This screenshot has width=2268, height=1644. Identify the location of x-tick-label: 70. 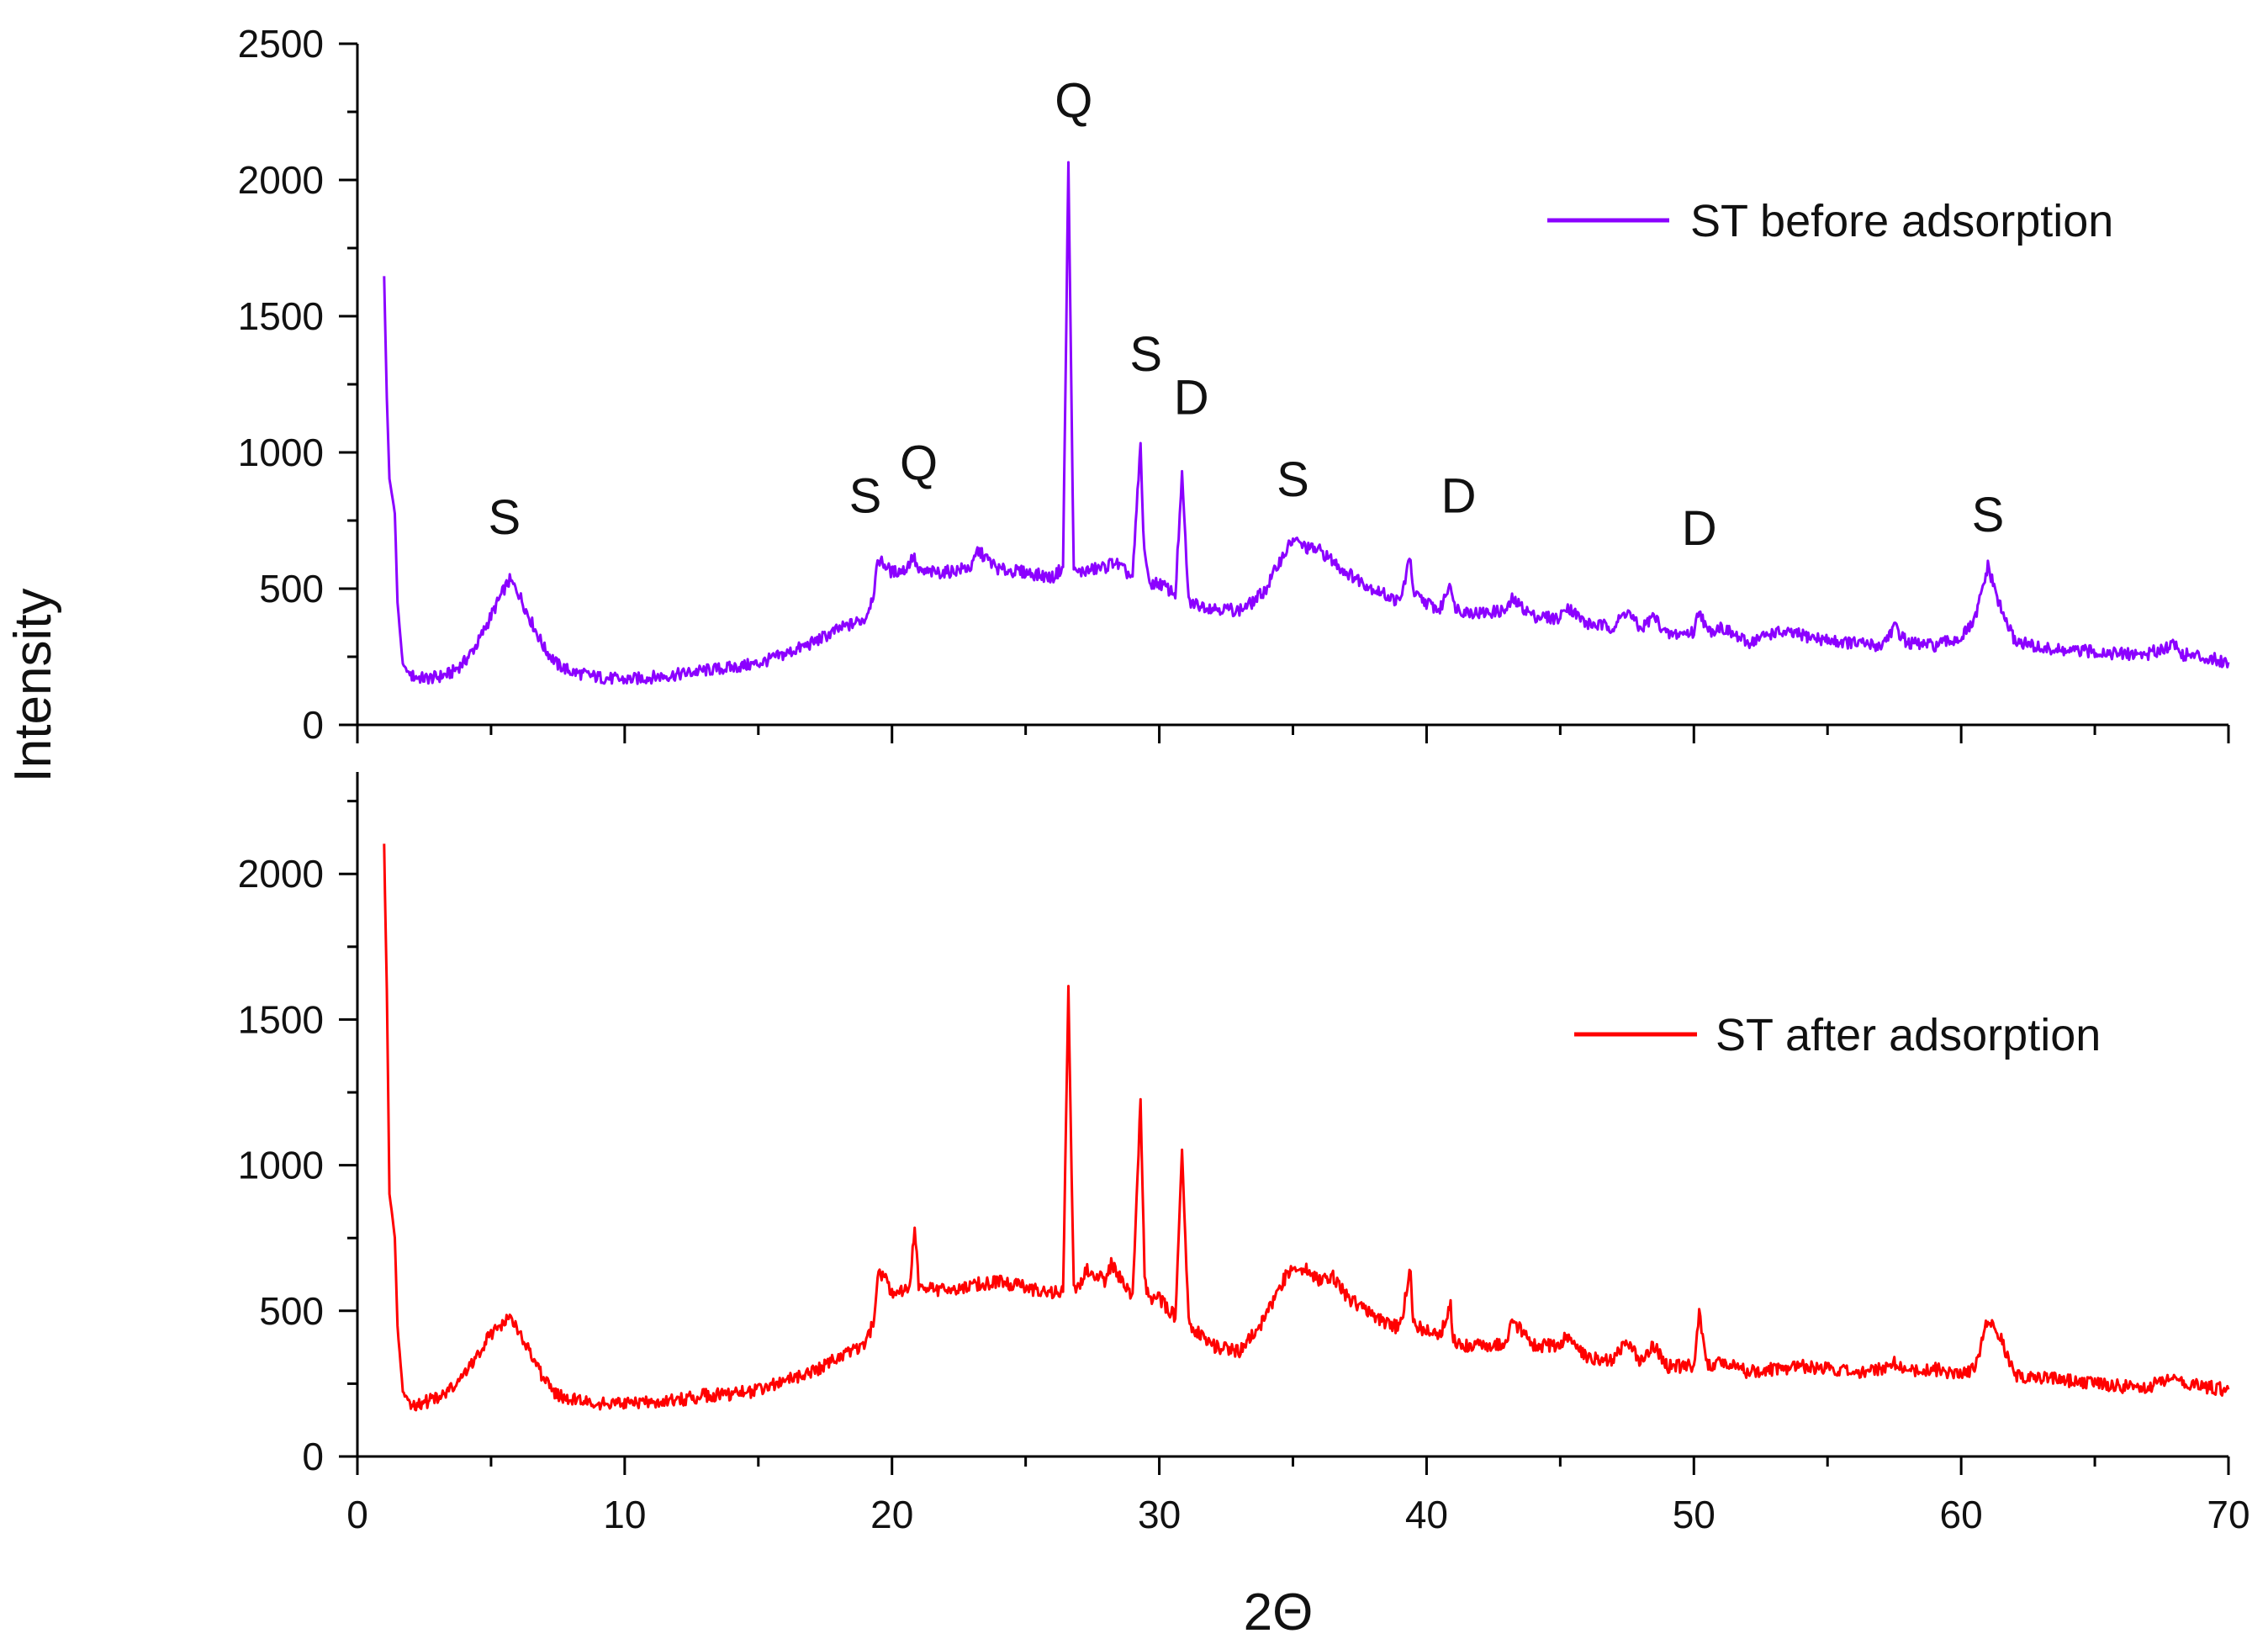
(2228, 1514).